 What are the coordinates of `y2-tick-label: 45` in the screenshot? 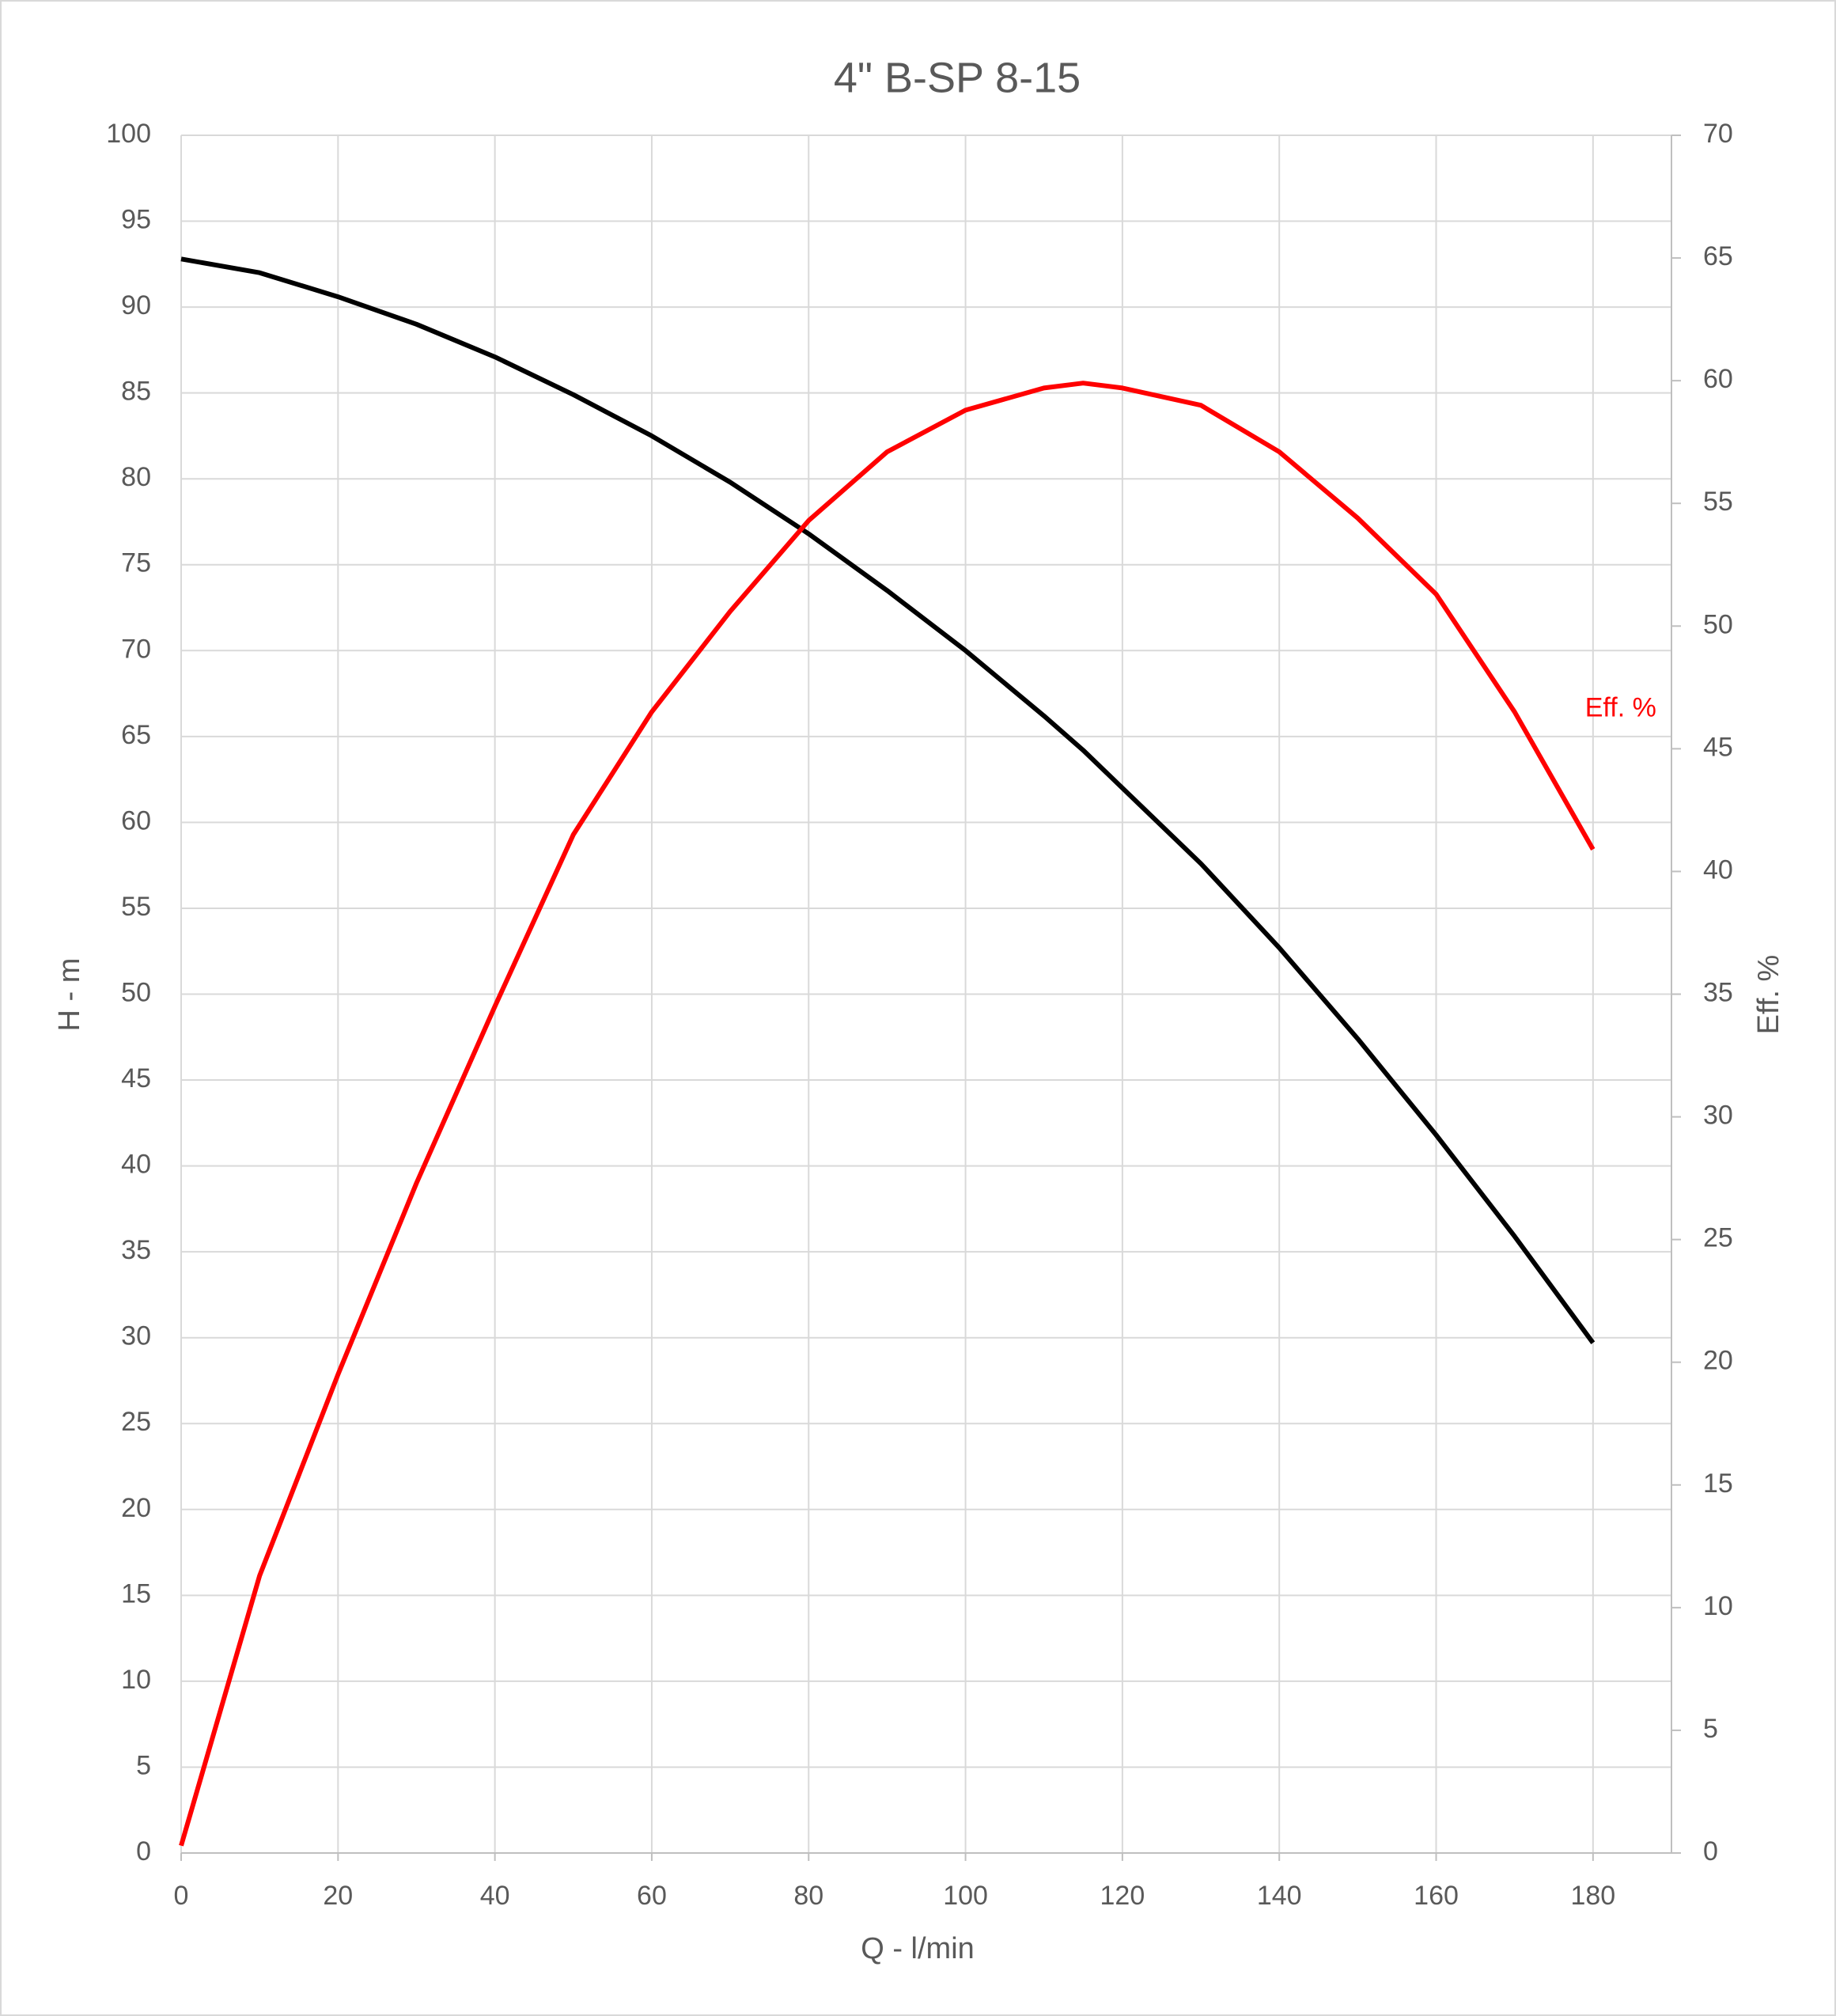 It's located at (1718, 747).